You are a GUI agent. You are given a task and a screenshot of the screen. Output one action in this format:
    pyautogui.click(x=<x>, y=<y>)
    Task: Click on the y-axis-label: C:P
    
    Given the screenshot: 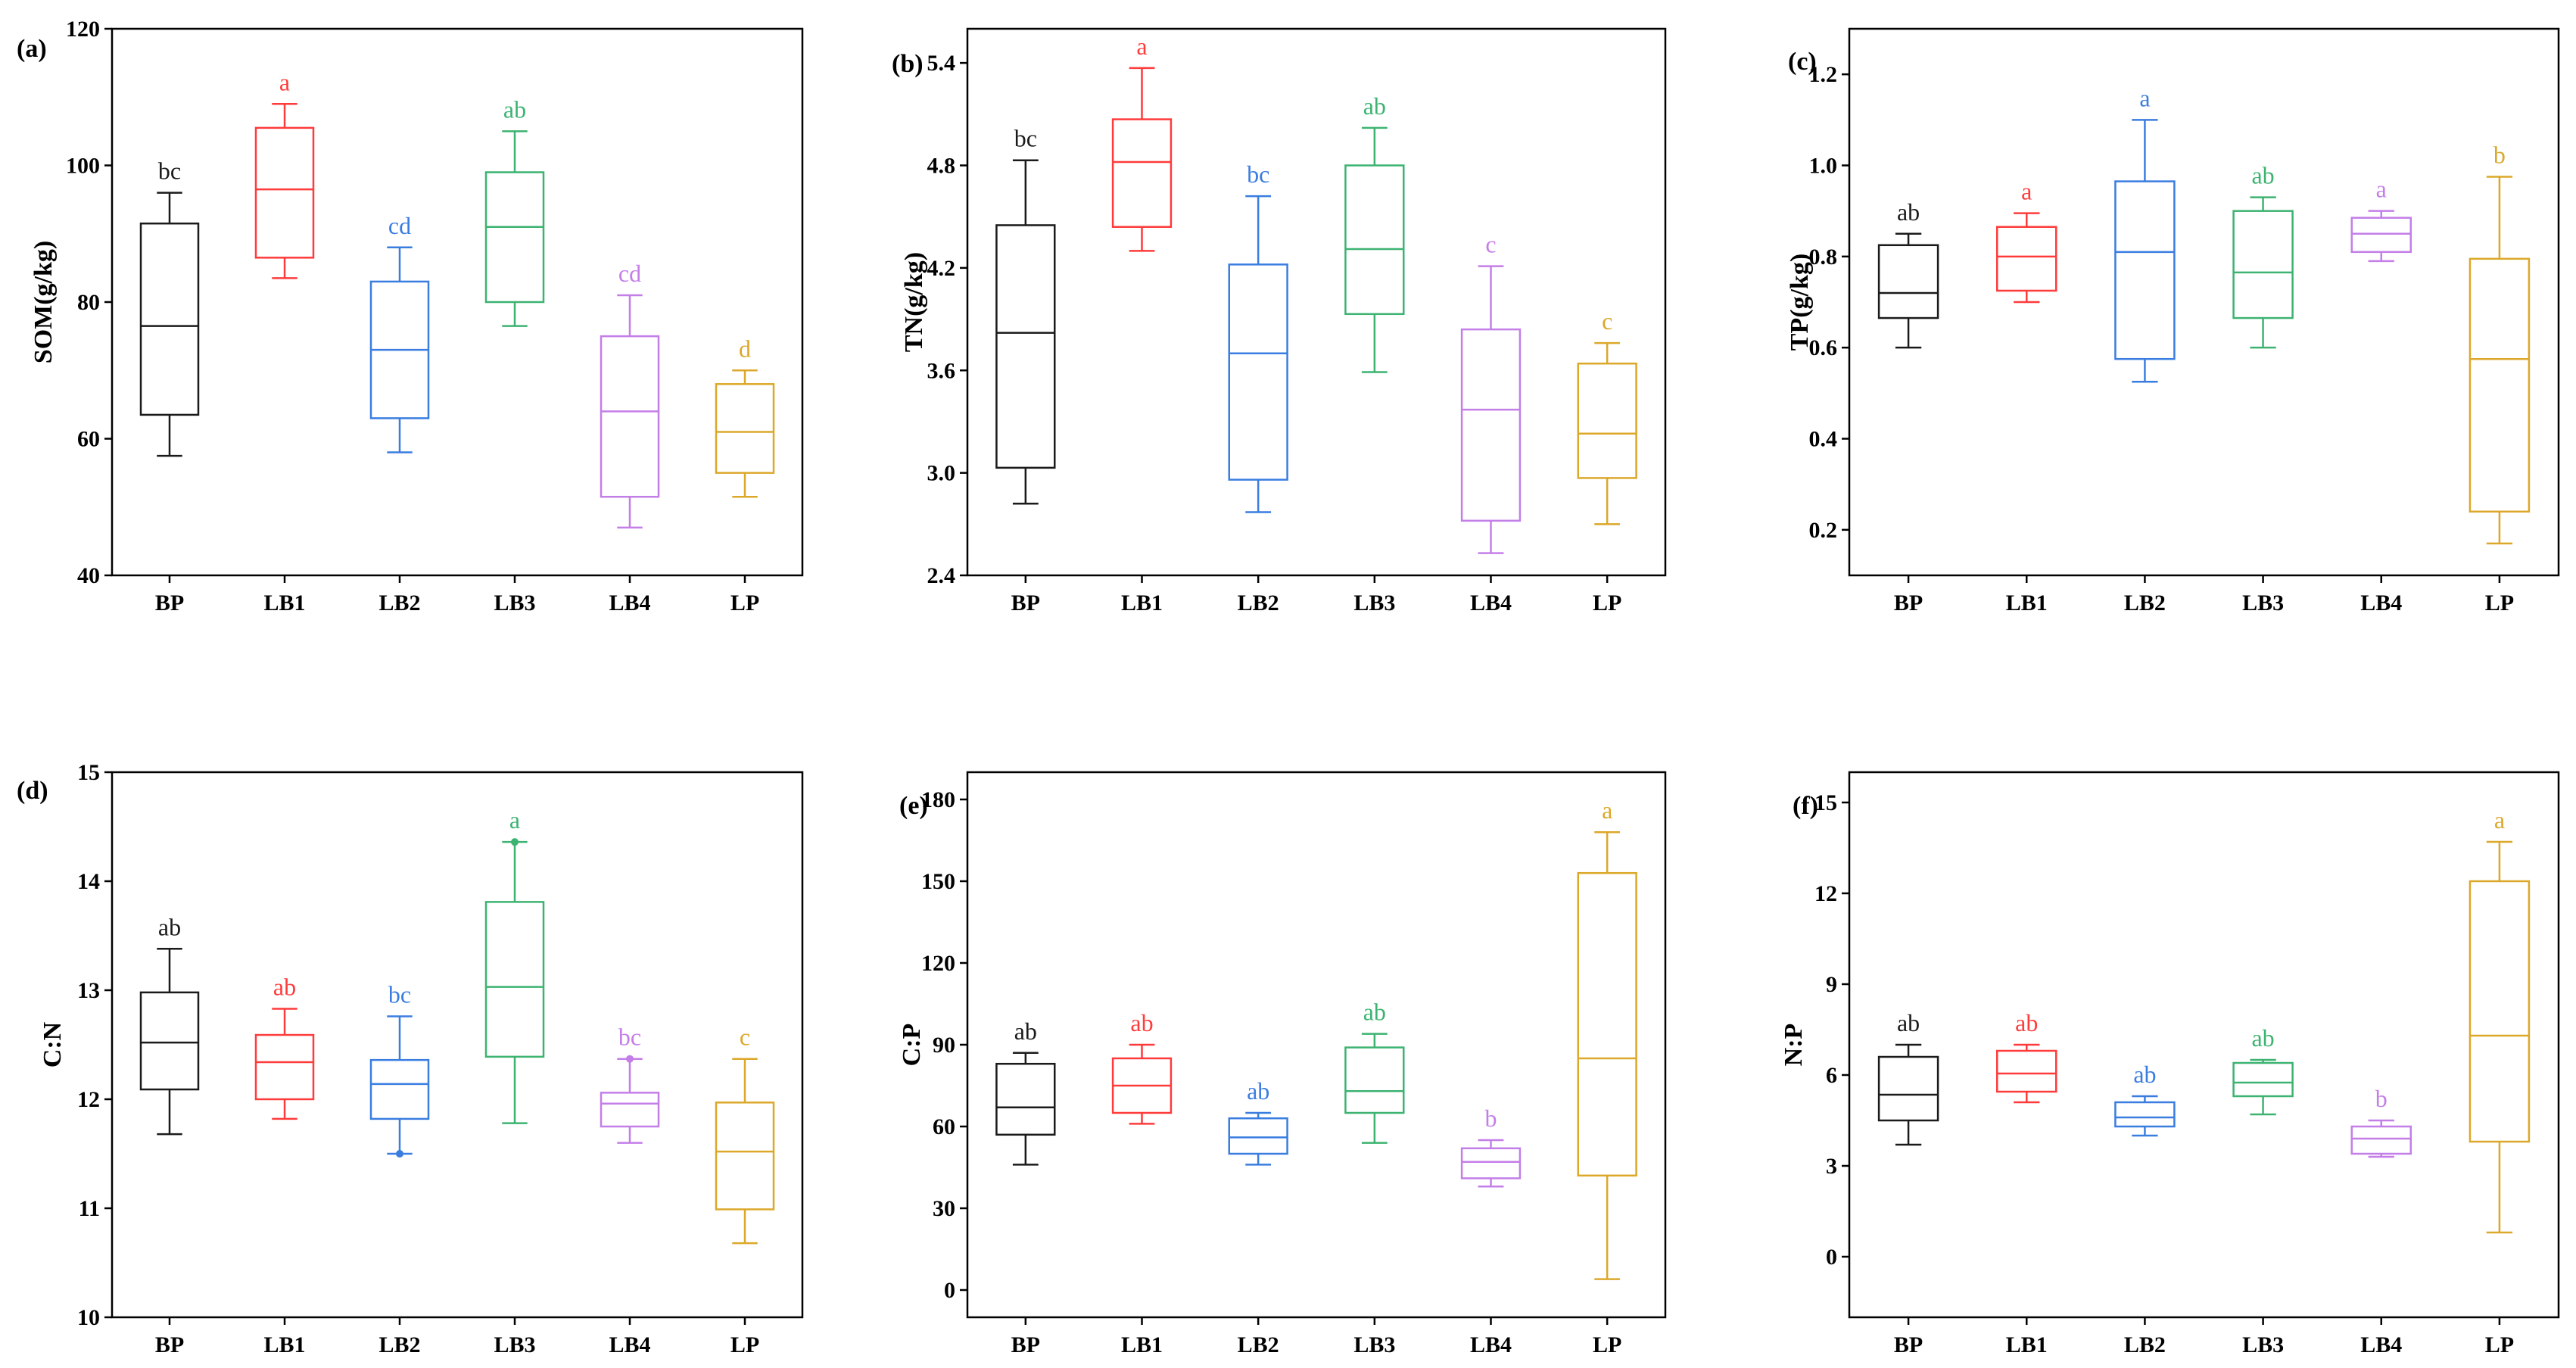 What is the action you would take?
    pyautogui.click(x=912, y=1046)
    